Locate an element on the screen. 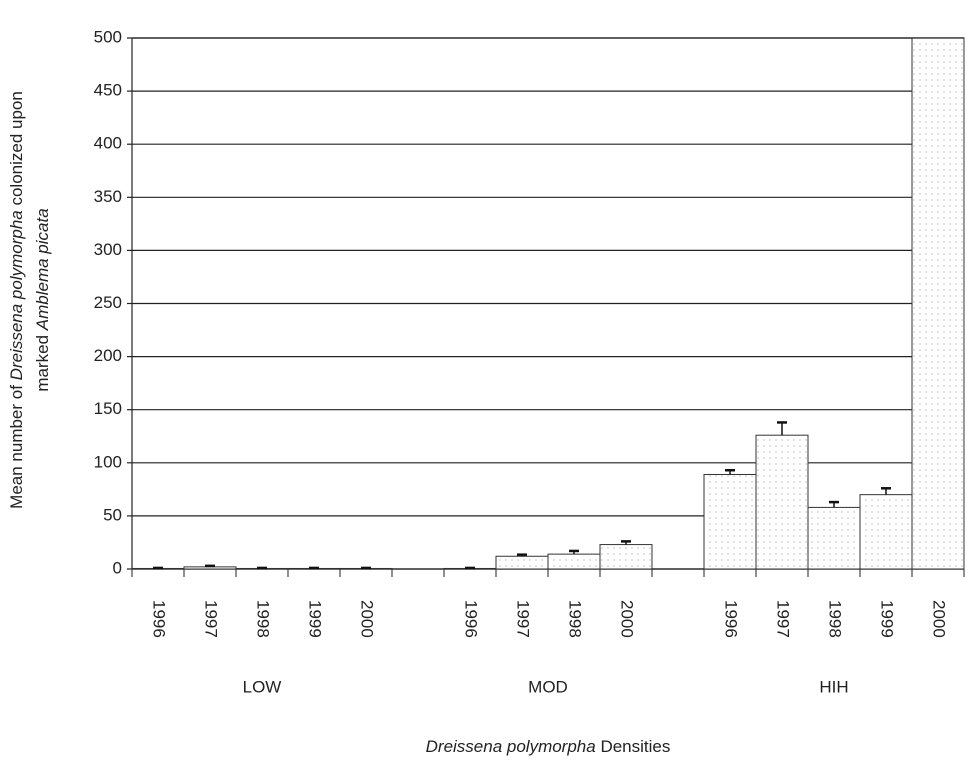 This screenshot has height=768, width=969. group-label: LOW is located at coordinates (262, 686).